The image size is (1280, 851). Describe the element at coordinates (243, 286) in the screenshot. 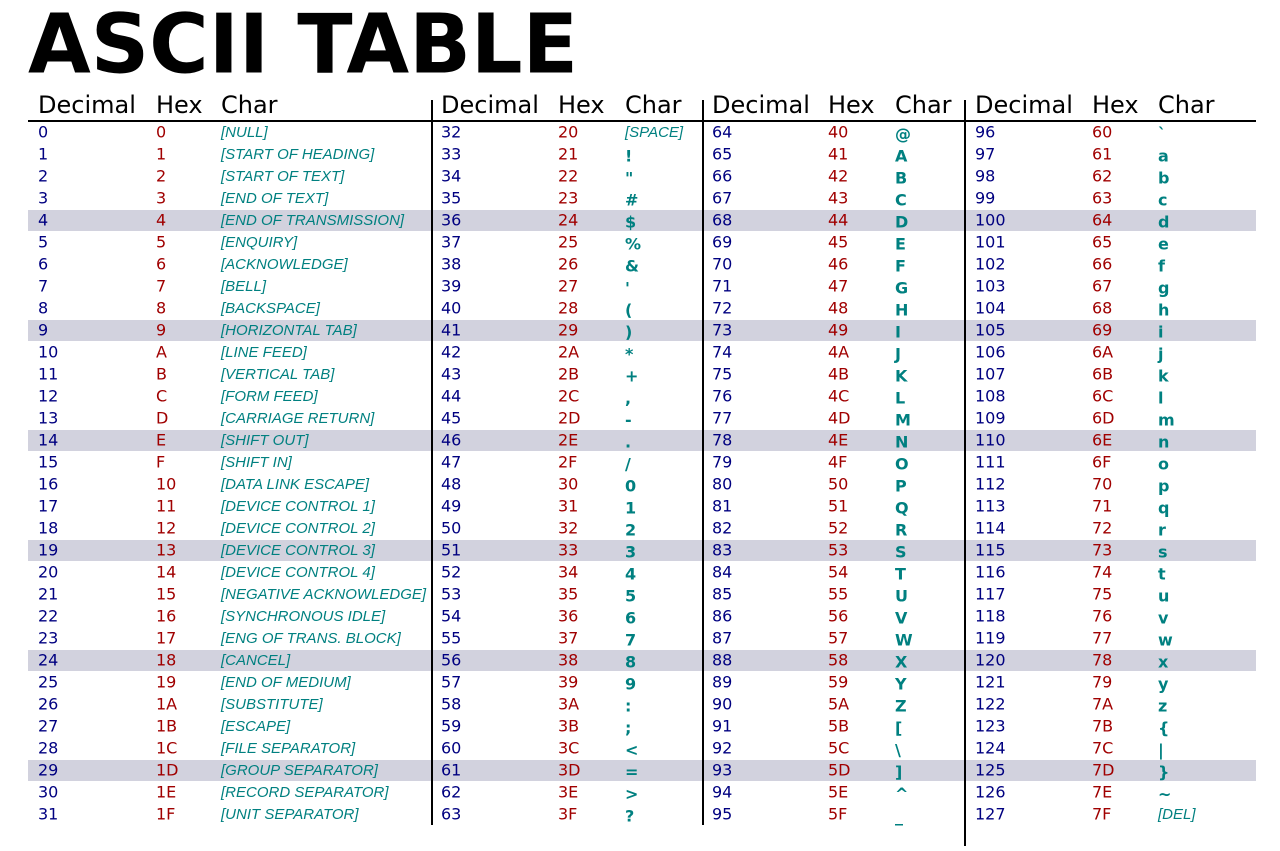

I see `char-cell: [BELL]` at that location.